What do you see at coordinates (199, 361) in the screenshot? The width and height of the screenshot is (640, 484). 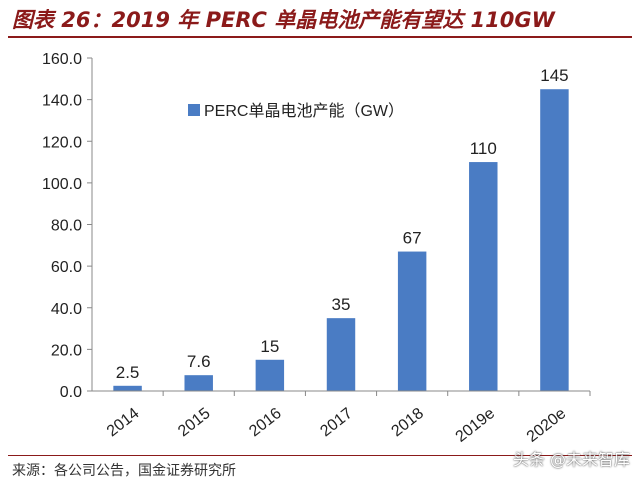 I see `data-label-2015: 7.6` at bounding box center [199, 361].